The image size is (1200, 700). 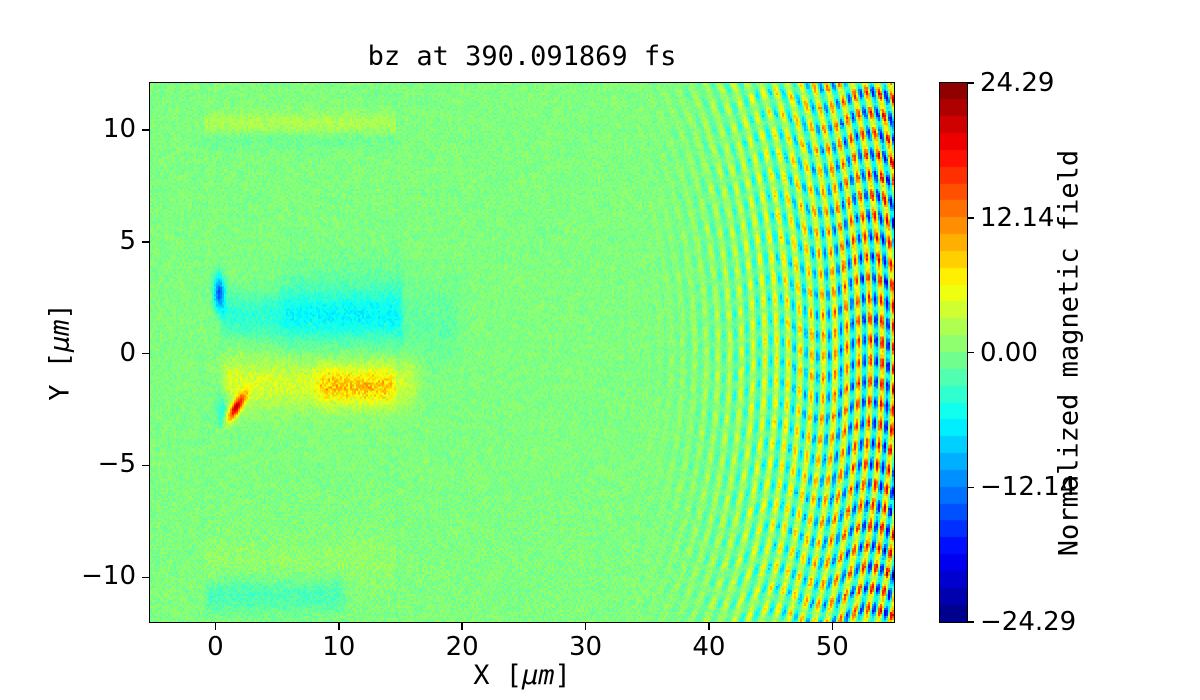 What do you see at coordinates (127, 240) in the screenshot?
I see `y-tick-label: 5` at bounding box center [127, 240].